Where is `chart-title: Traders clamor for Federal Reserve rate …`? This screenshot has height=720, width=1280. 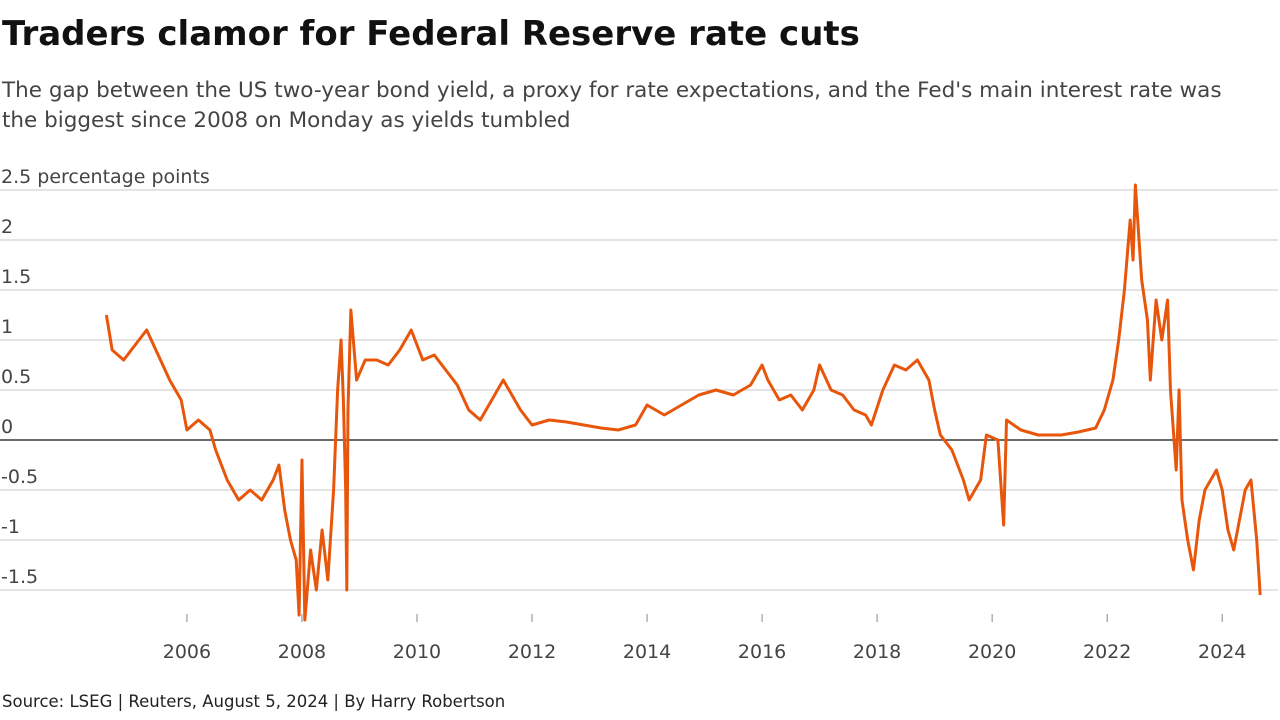
chart-title: Traders clamor for Federal Reserve rate … is located at coordinates (431, 34).